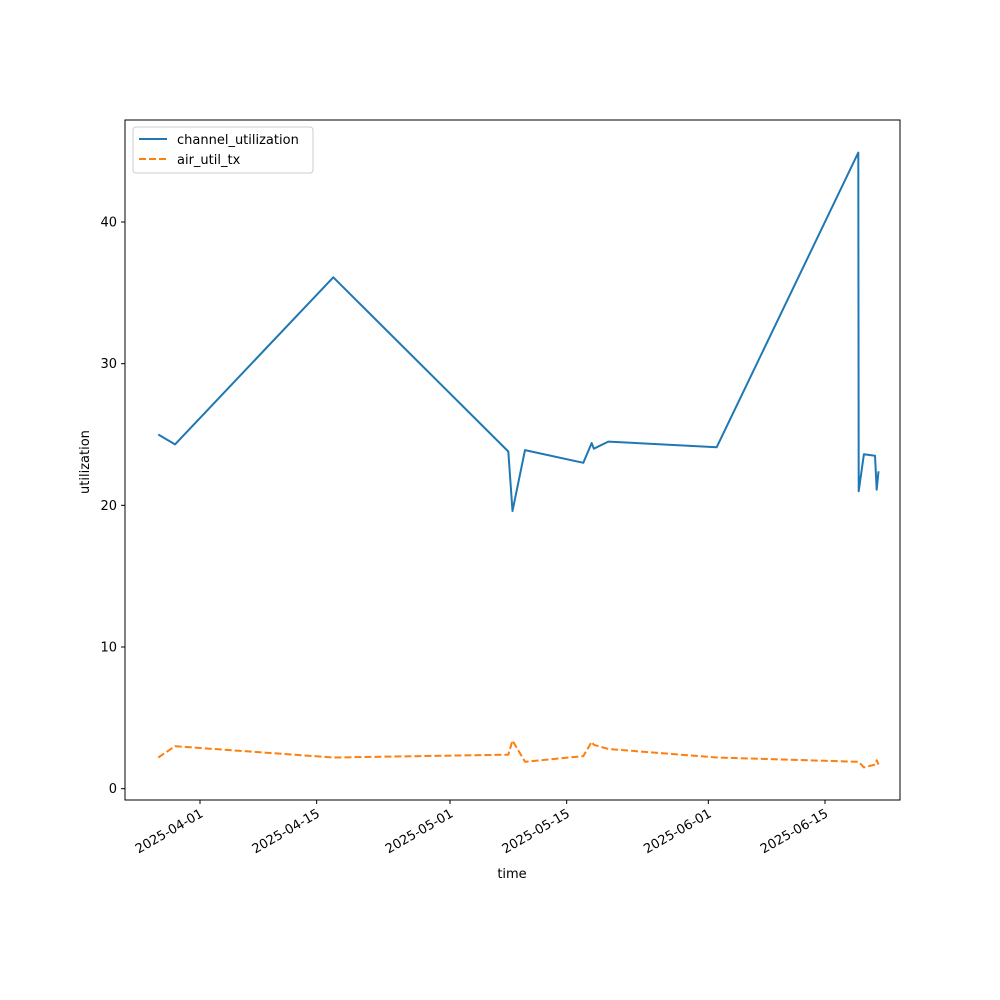 The image size is (1000, 1000). I want to click on y-tick-label: 10, so click(108, 648).